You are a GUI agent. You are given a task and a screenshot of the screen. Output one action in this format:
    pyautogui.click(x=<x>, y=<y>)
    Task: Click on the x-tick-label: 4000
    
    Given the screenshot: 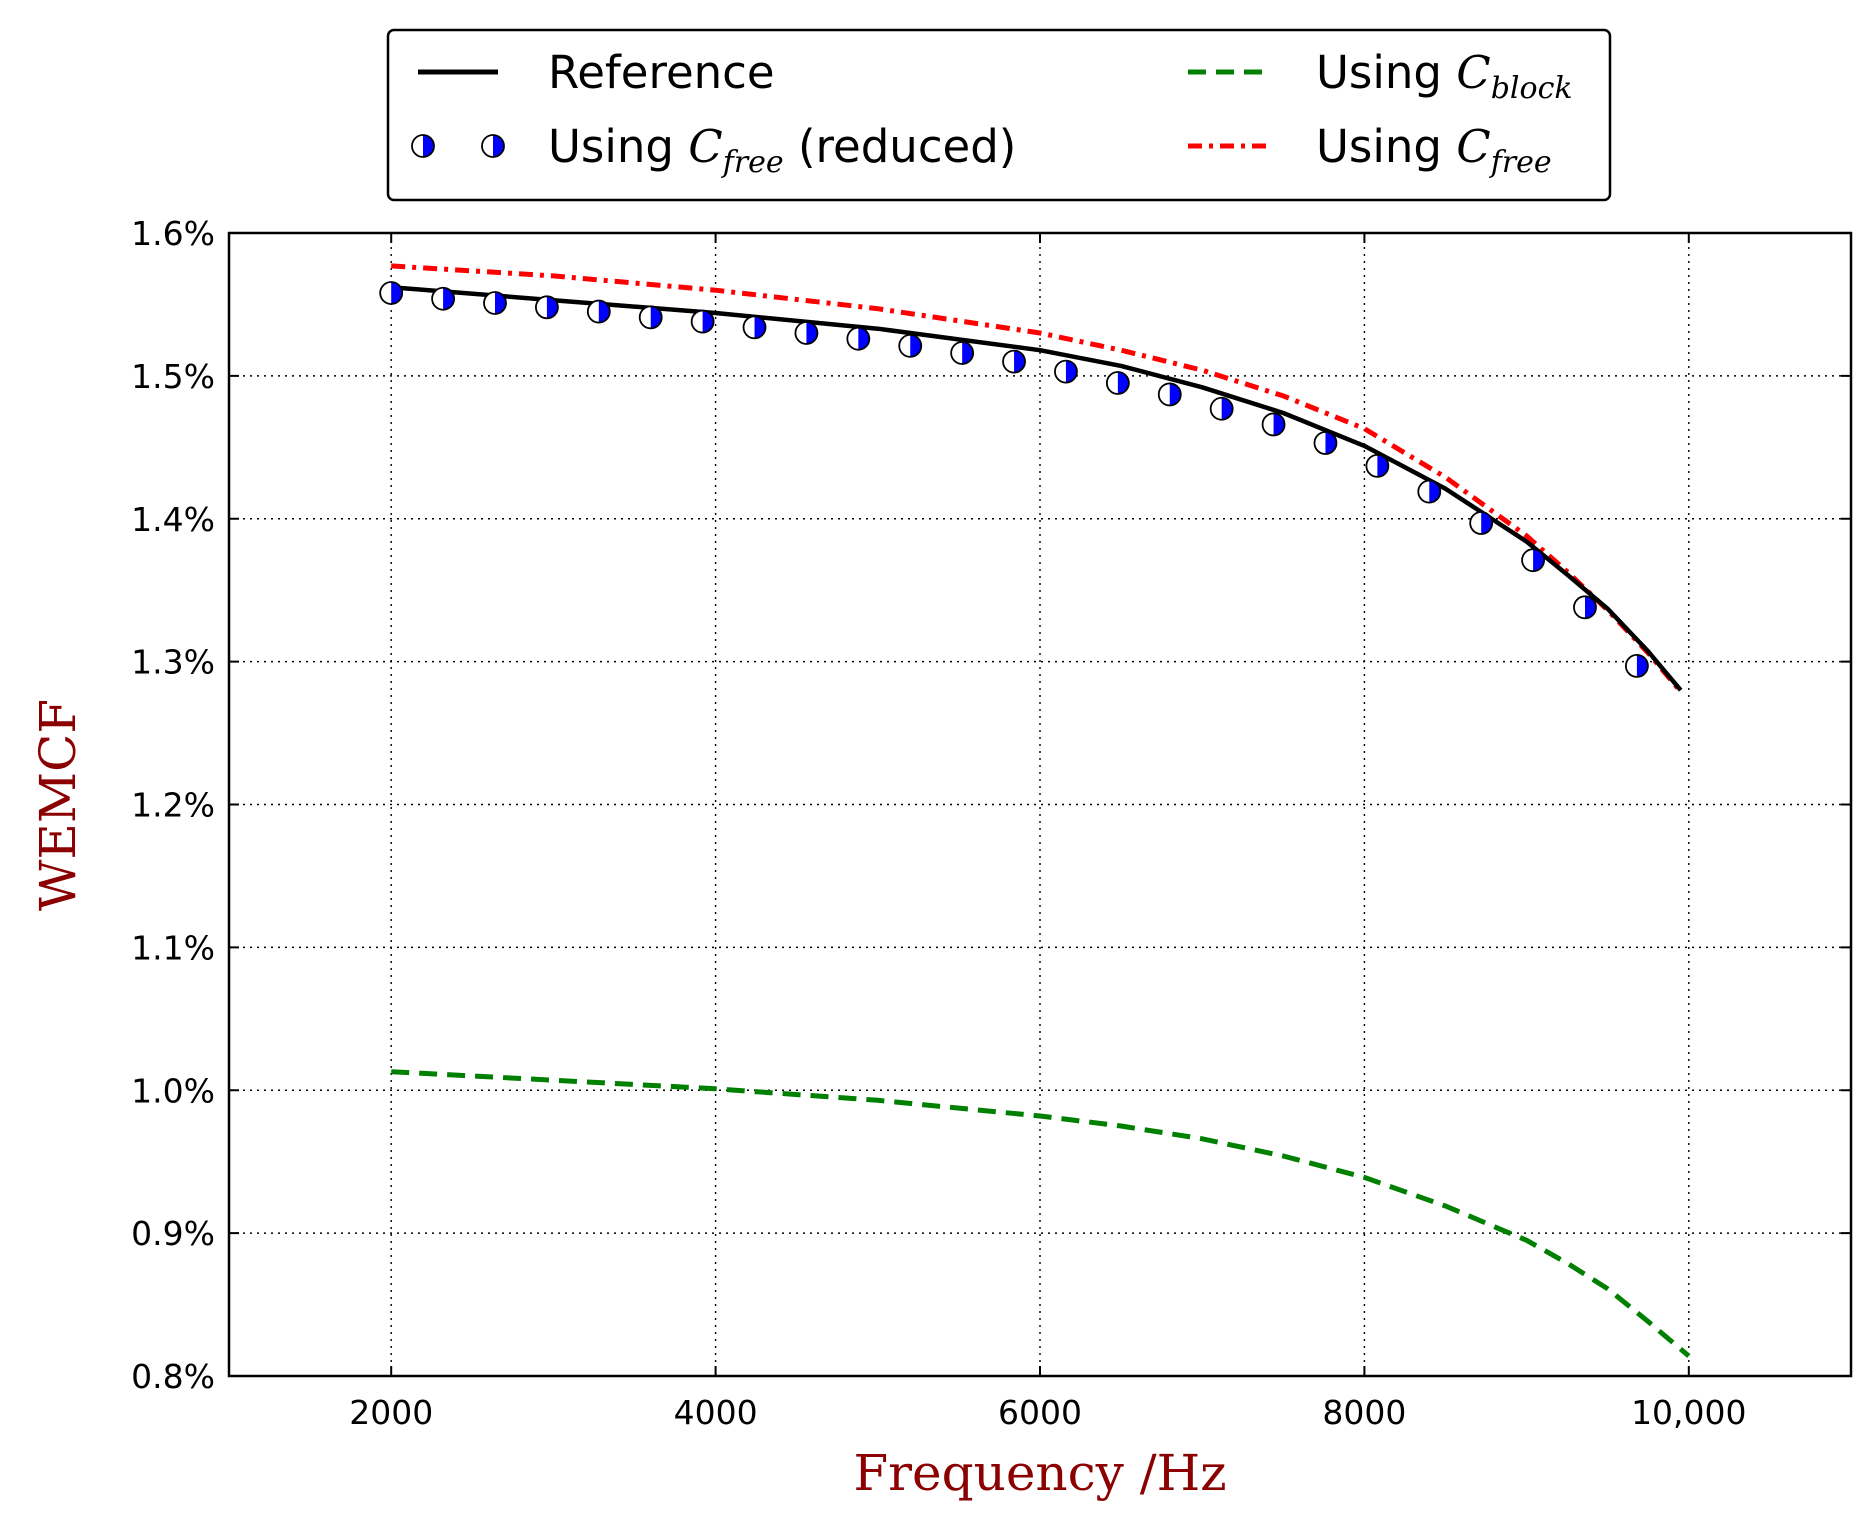 What is the action you would take?
    pyautogui.click(x=716, y=1412)
    